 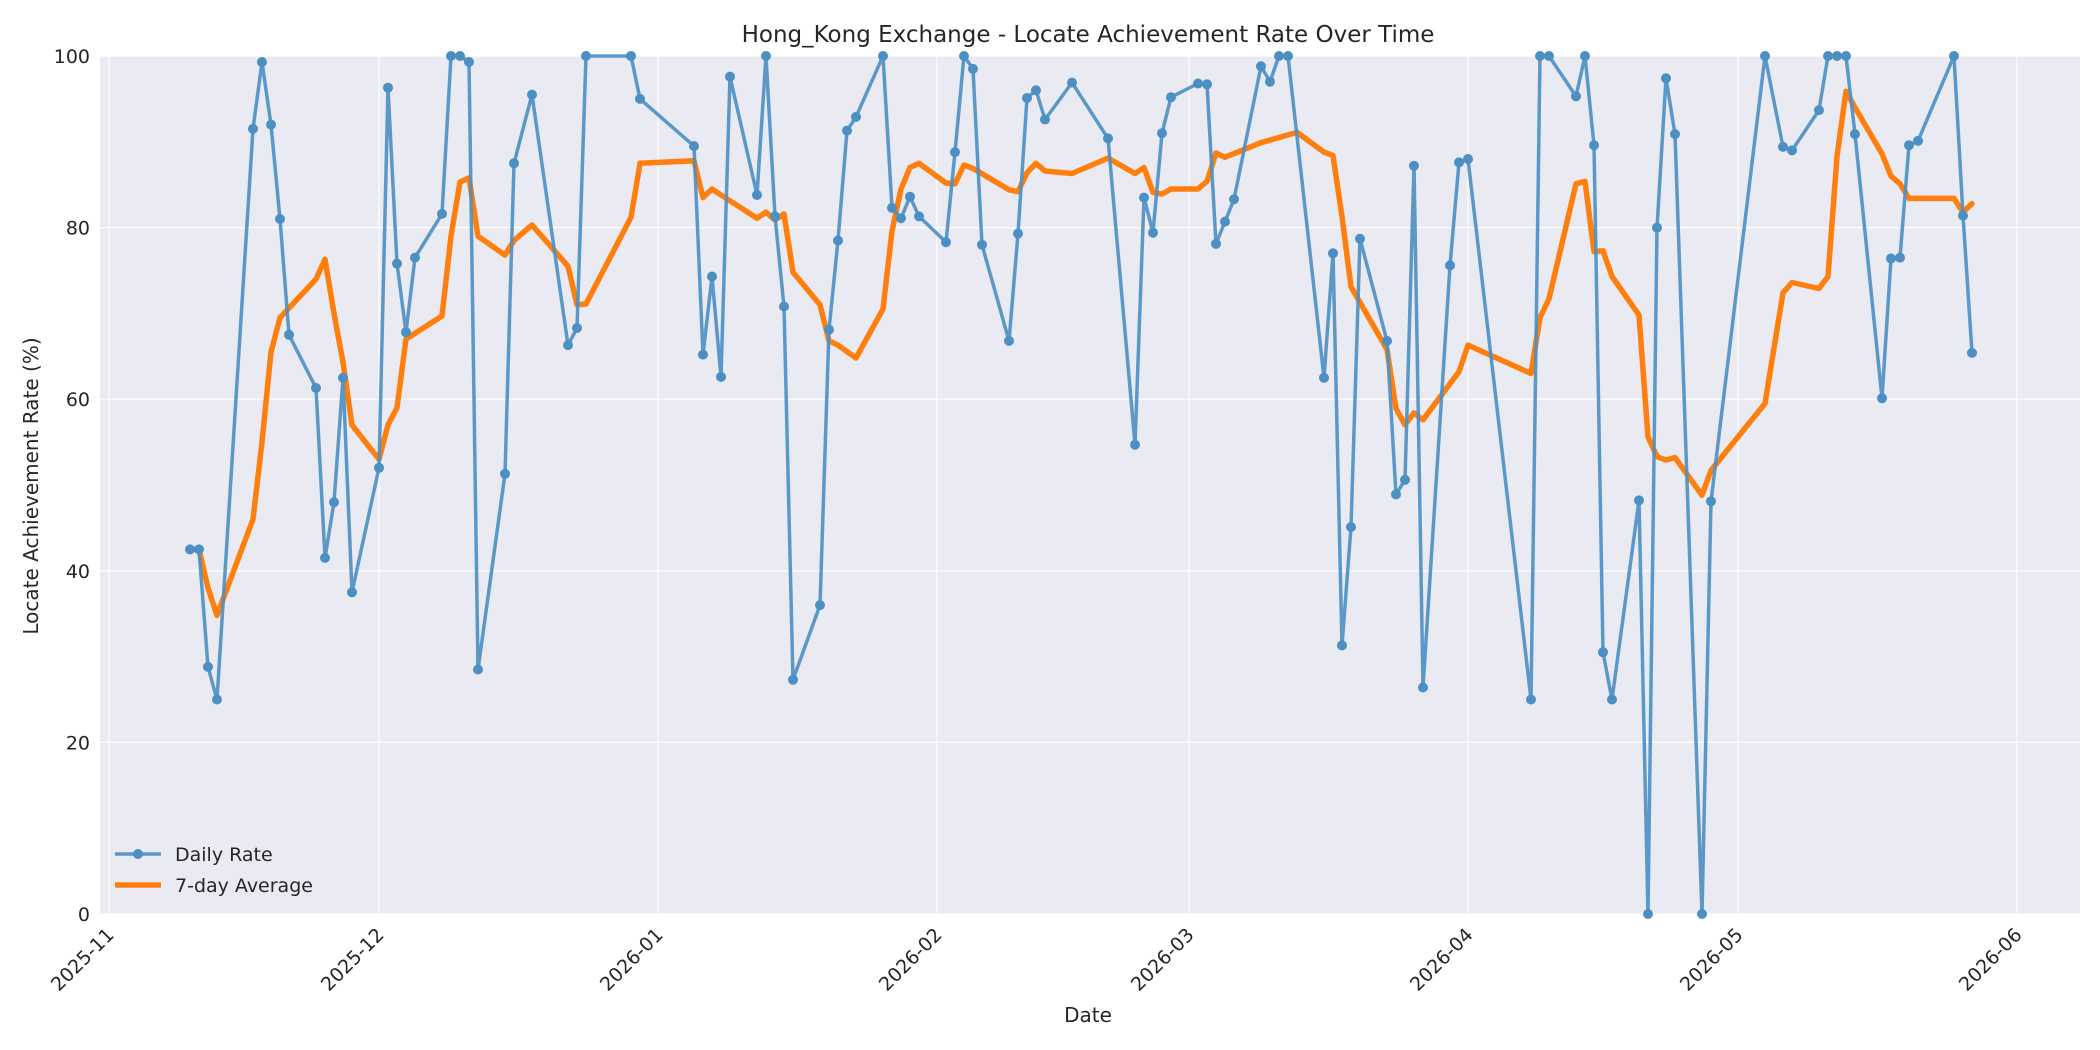 What do you see at coordinates (72, 57) in the screenshot?
I see `y-tick-label: 100` at bounding box center [72, 57].